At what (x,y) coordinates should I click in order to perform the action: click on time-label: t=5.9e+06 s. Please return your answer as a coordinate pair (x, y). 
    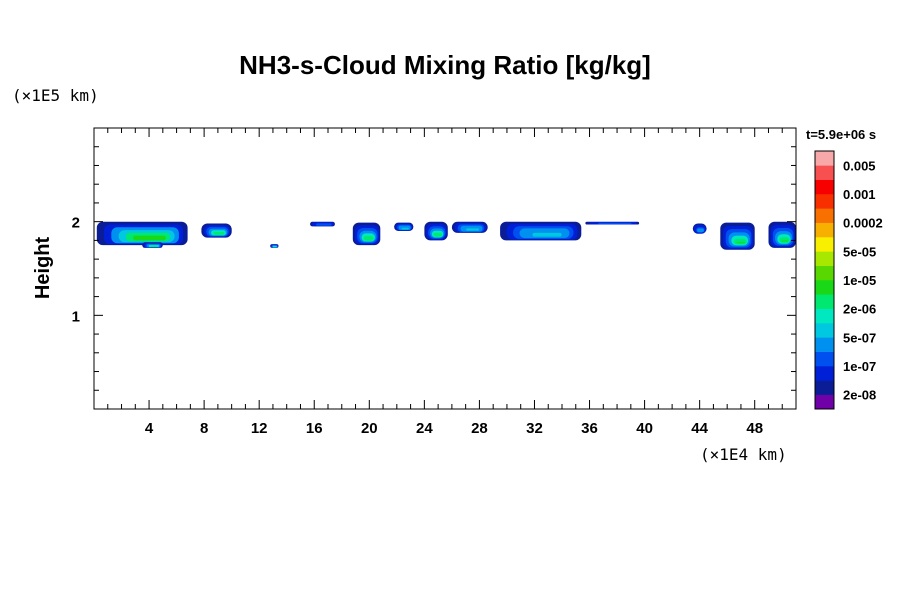
    Looking at the image, I should click on (841, 134).